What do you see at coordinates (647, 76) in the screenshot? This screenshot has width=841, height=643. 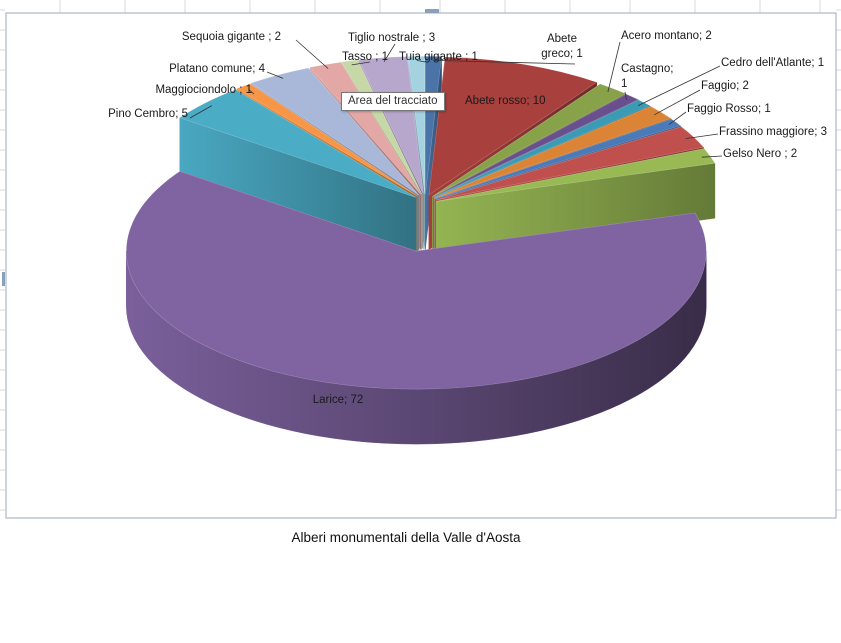 I see `data-label-castagno: Castagno; 1` at bounding box center [647, 76].